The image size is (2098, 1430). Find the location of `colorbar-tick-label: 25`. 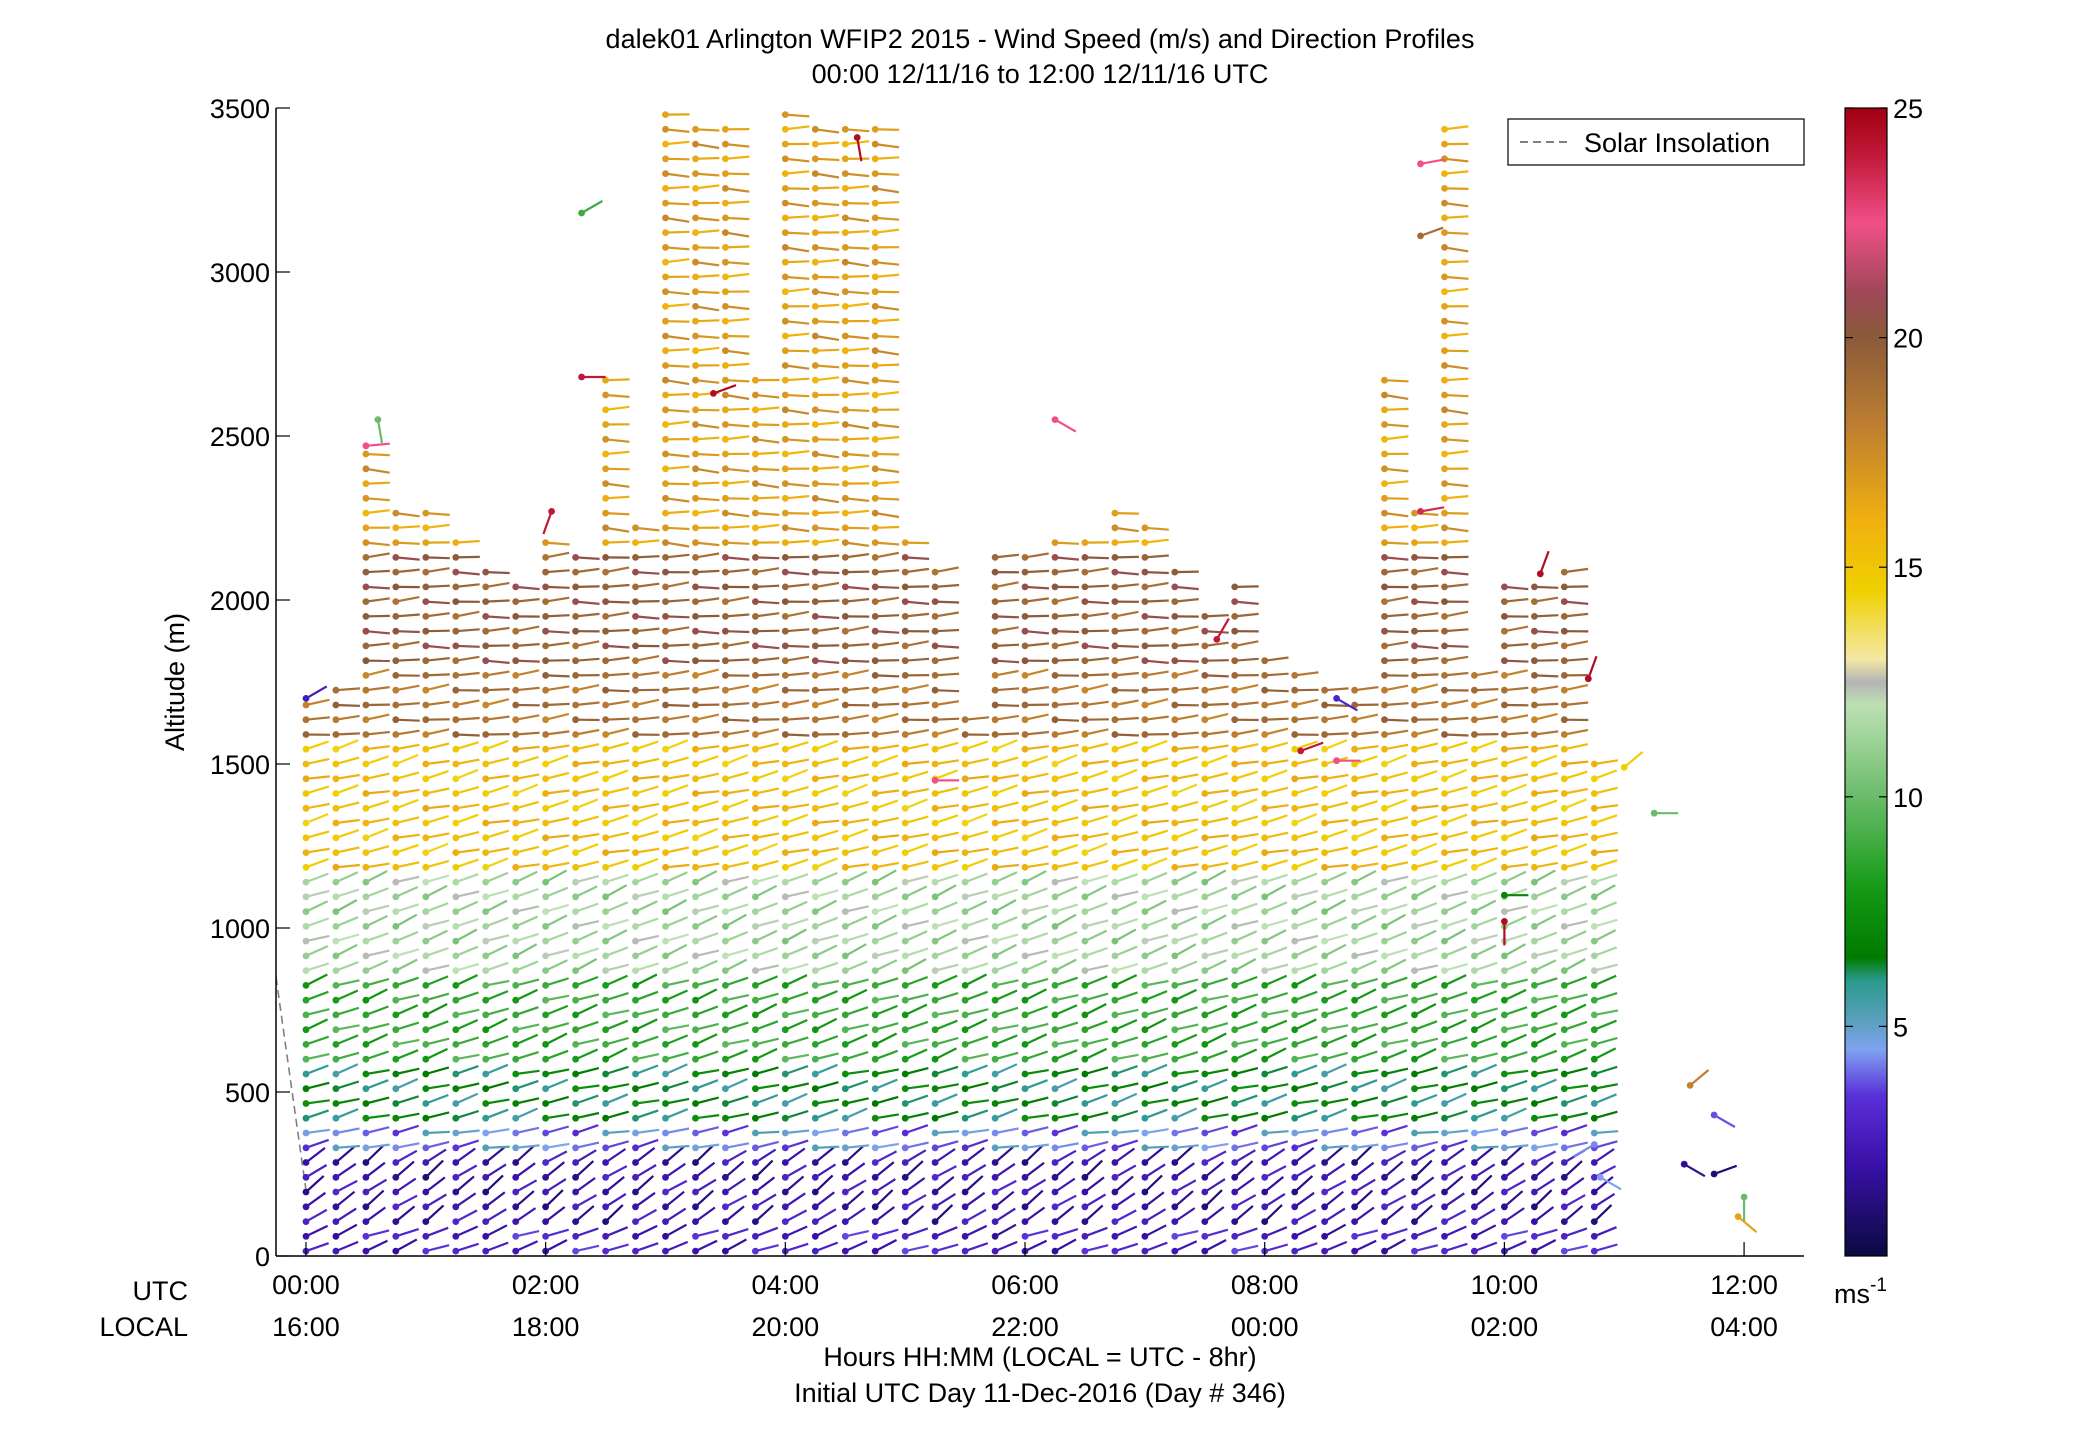

colorbar-tick-label: 25 is located at coordinates (1908, 109).